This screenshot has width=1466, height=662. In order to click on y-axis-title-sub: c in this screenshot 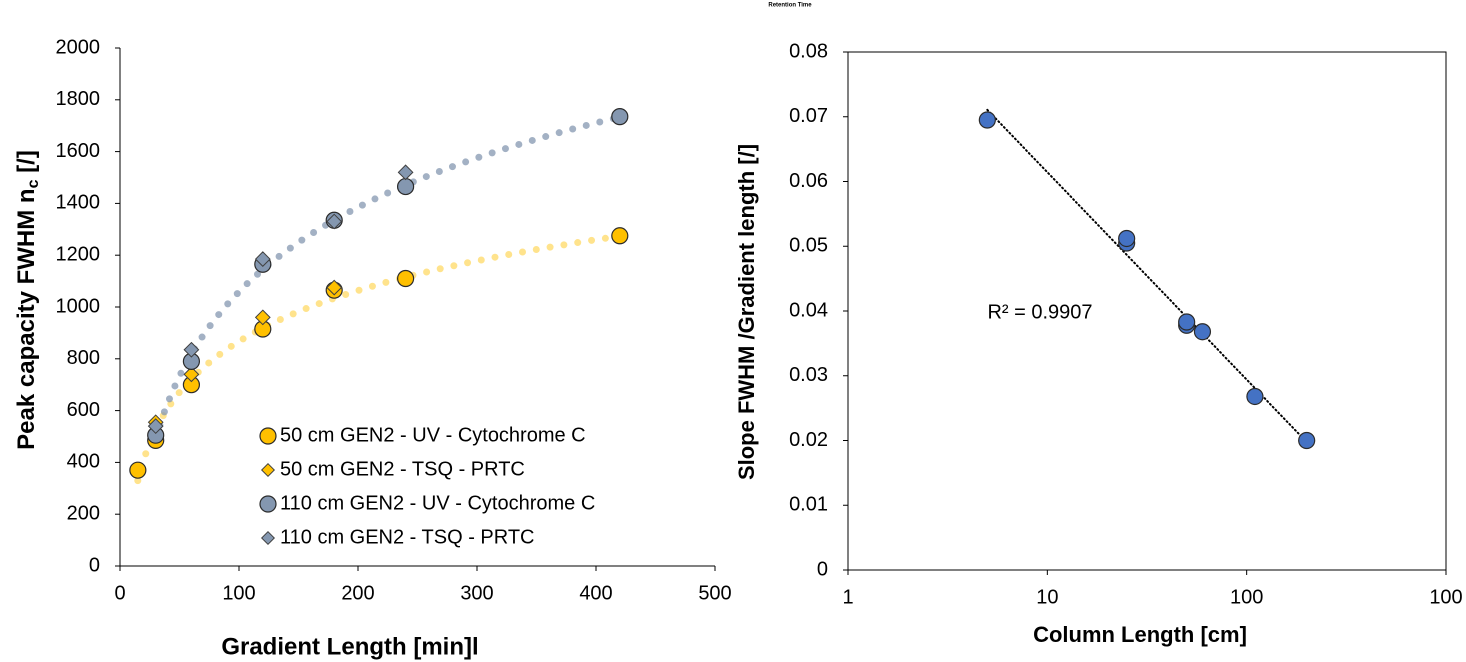, I will do `click(33, 183)`.